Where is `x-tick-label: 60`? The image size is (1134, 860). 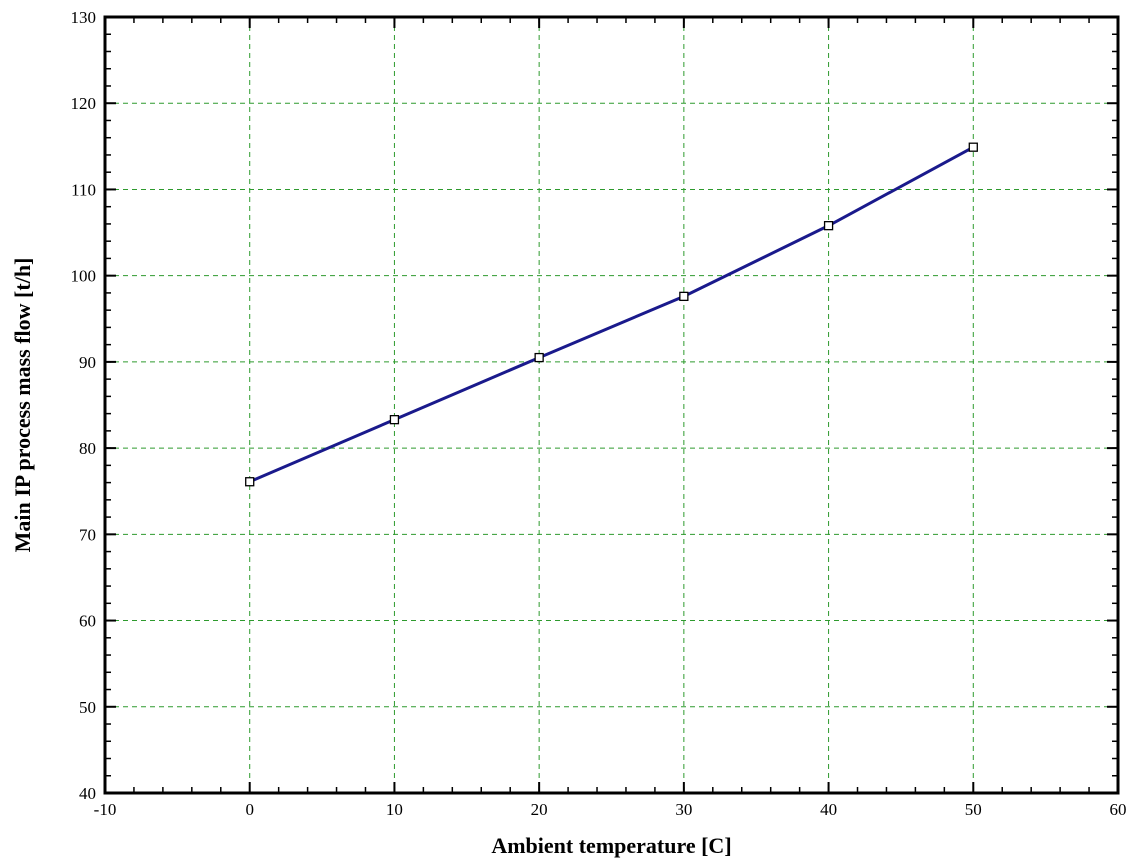 x-tick-label: 60 is located at coordinates (1118, 809).